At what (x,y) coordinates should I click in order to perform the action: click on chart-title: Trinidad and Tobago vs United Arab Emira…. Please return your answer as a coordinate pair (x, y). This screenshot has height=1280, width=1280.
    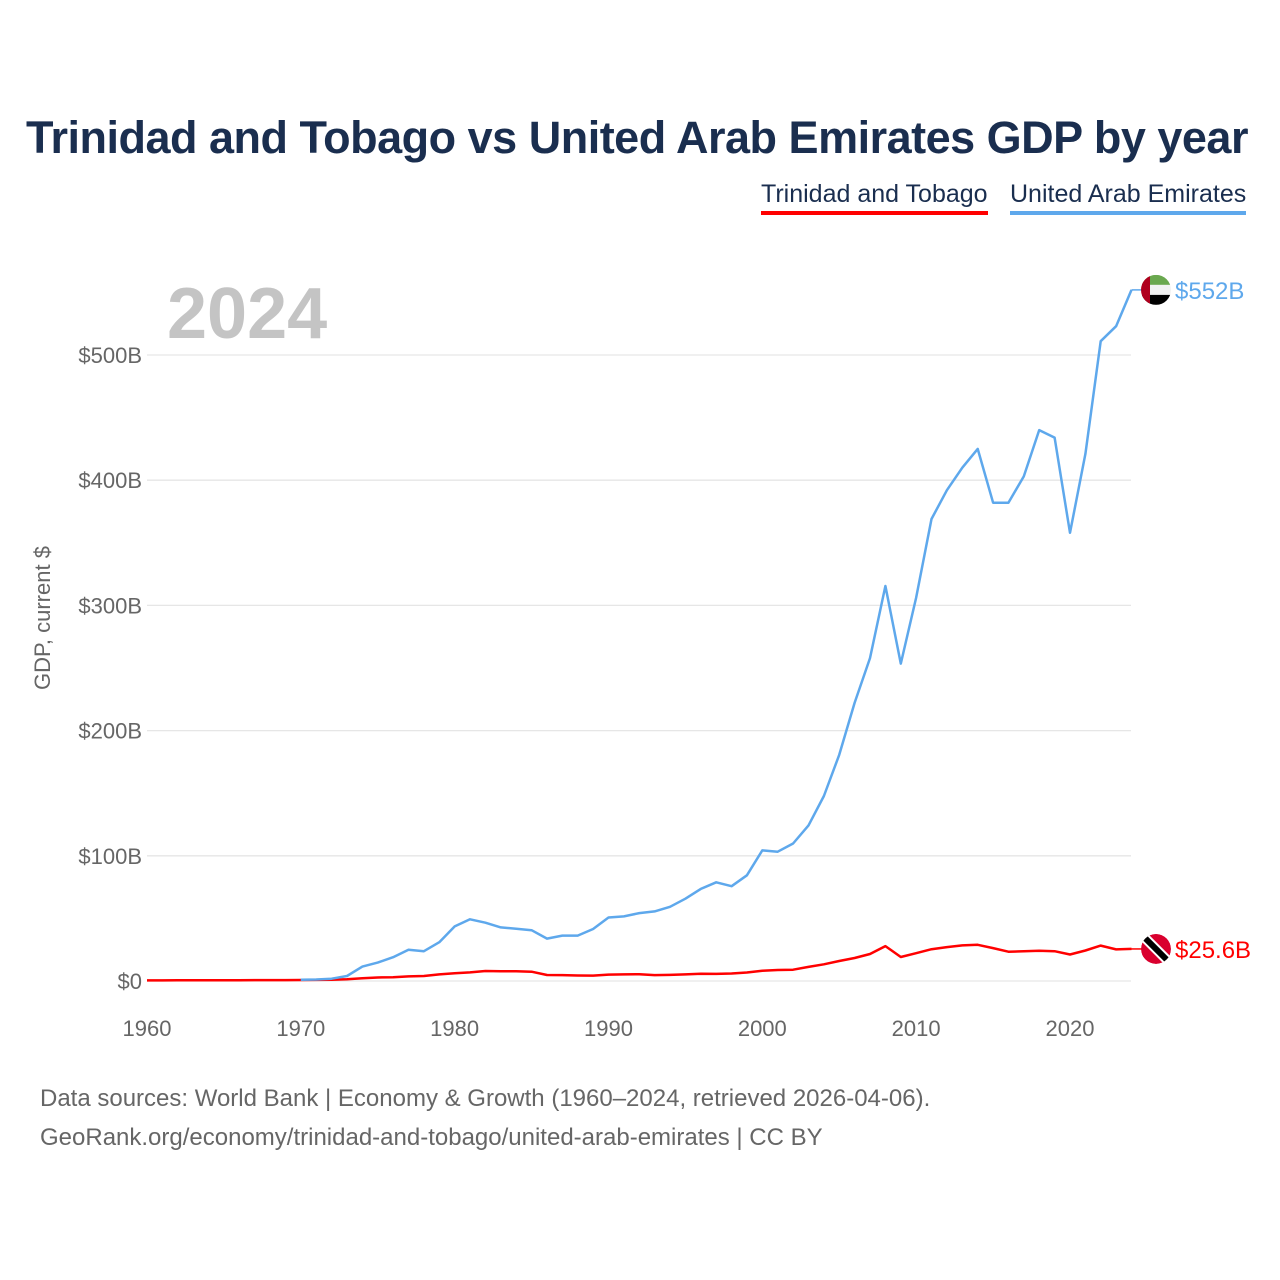
    Looking at the image, I should click on (637, 137).